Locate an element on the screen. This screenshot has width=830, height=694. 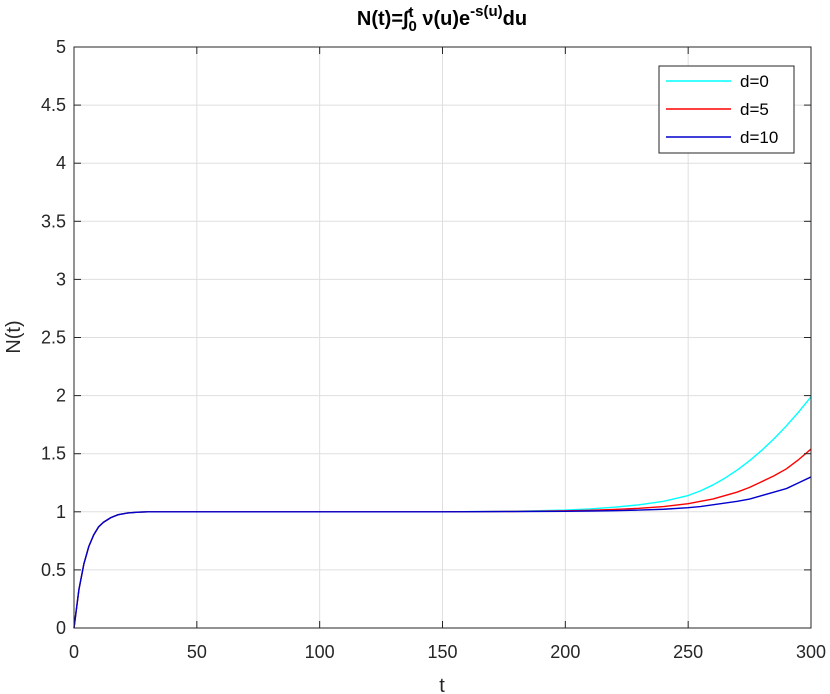
x-tick-label: 150 is located at coordinates (442, 652).